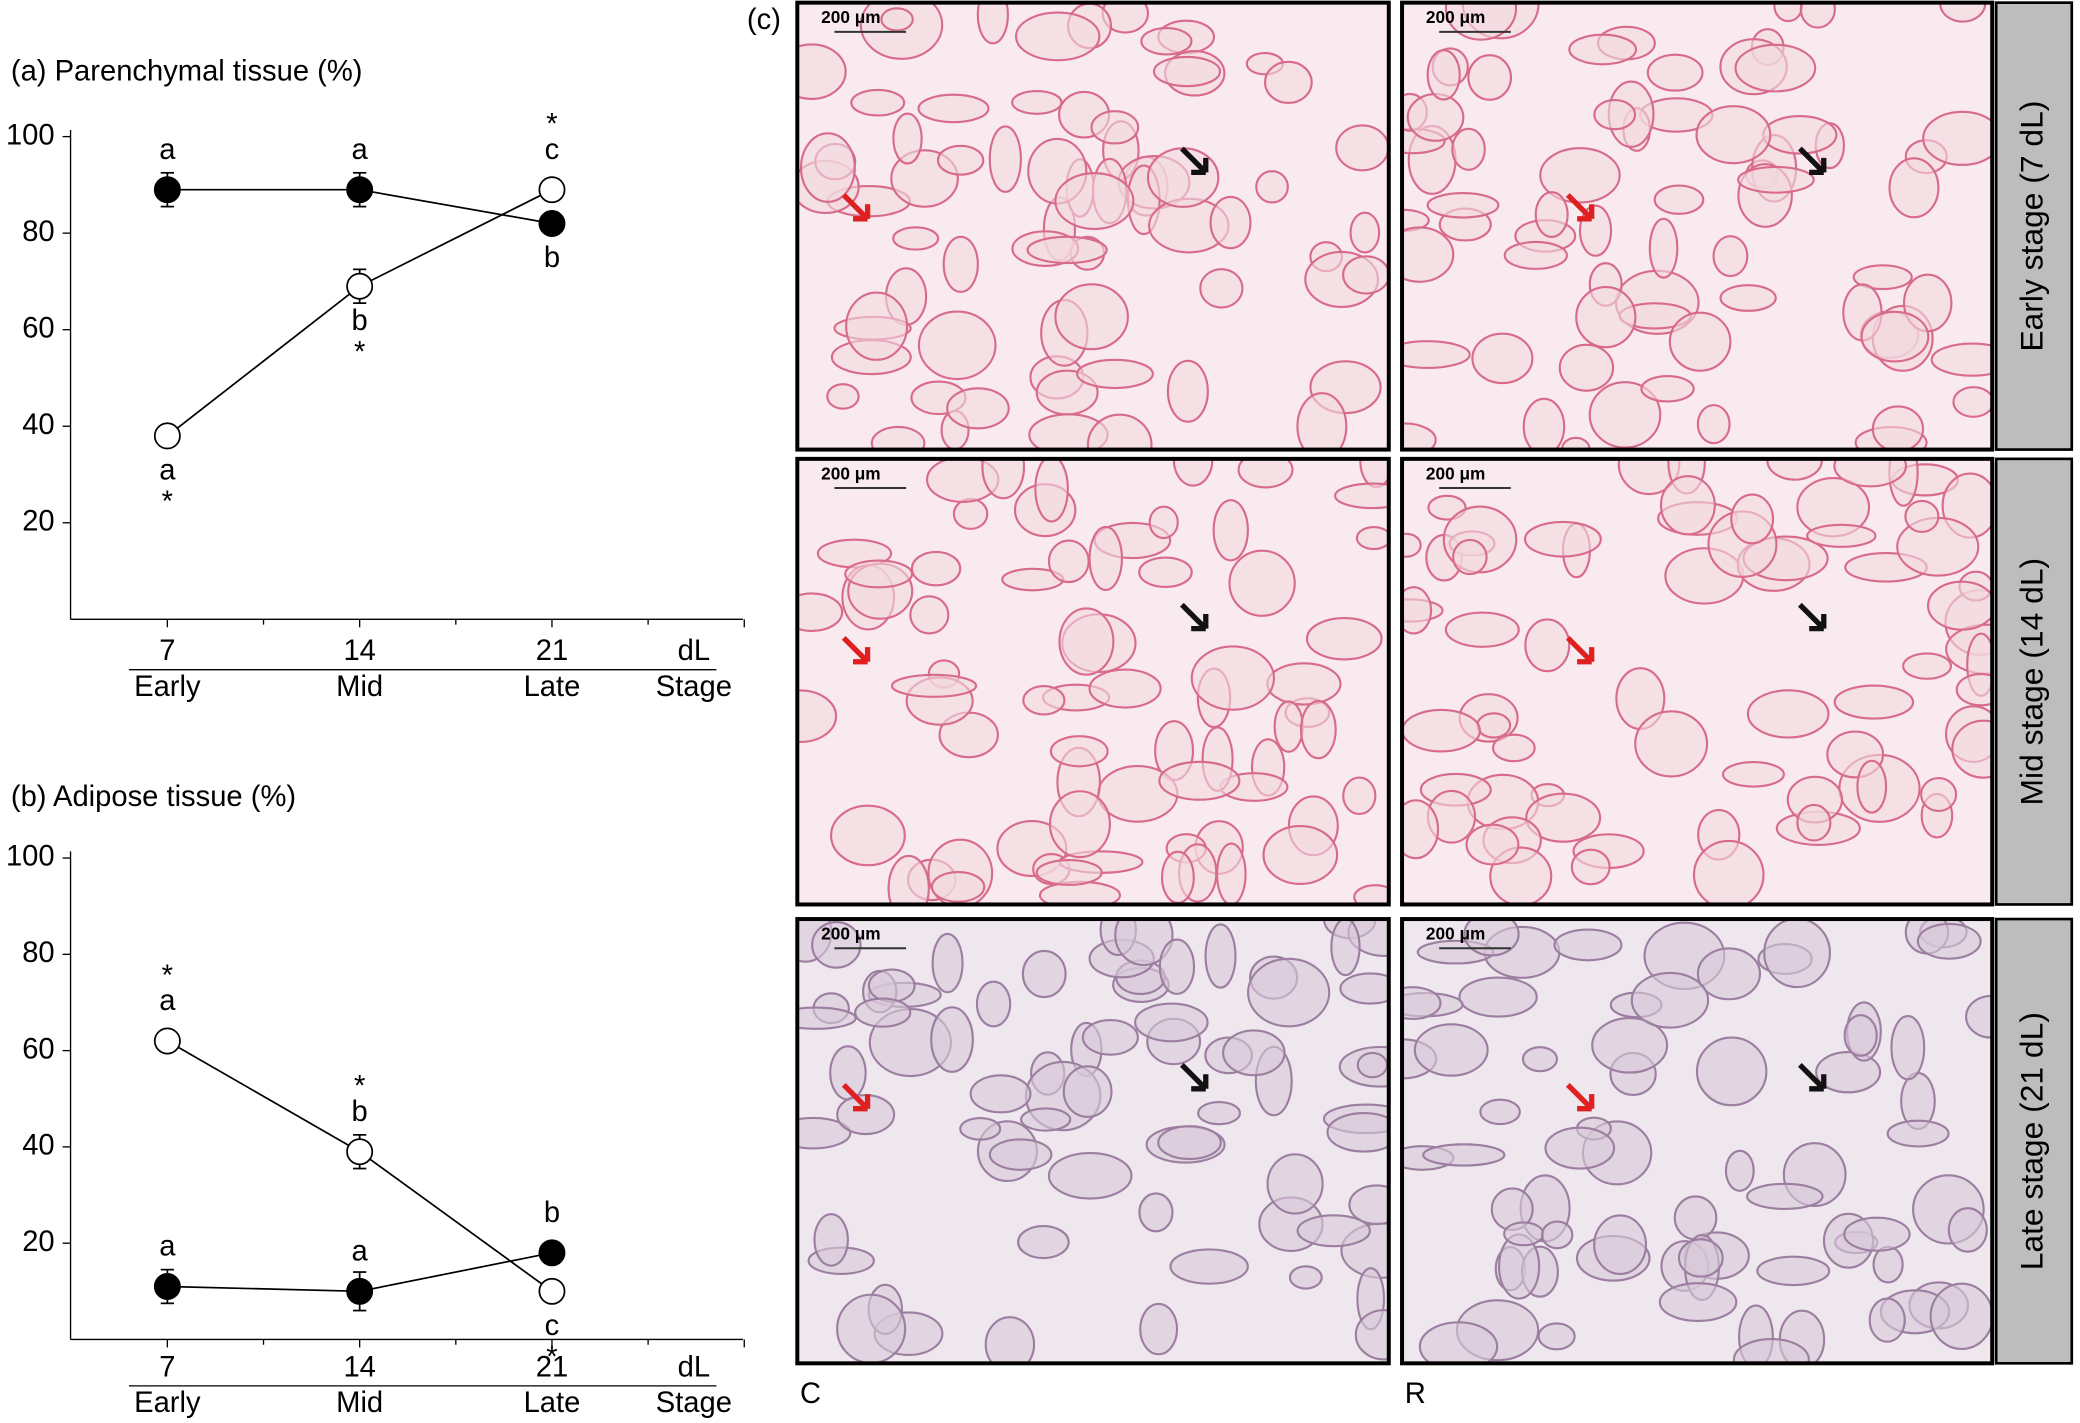 This screenshot has width=2080, height=1423. Describe the element at coordinates (167, 687) in the screenshot. I see `x-group-label: Early` at that location.